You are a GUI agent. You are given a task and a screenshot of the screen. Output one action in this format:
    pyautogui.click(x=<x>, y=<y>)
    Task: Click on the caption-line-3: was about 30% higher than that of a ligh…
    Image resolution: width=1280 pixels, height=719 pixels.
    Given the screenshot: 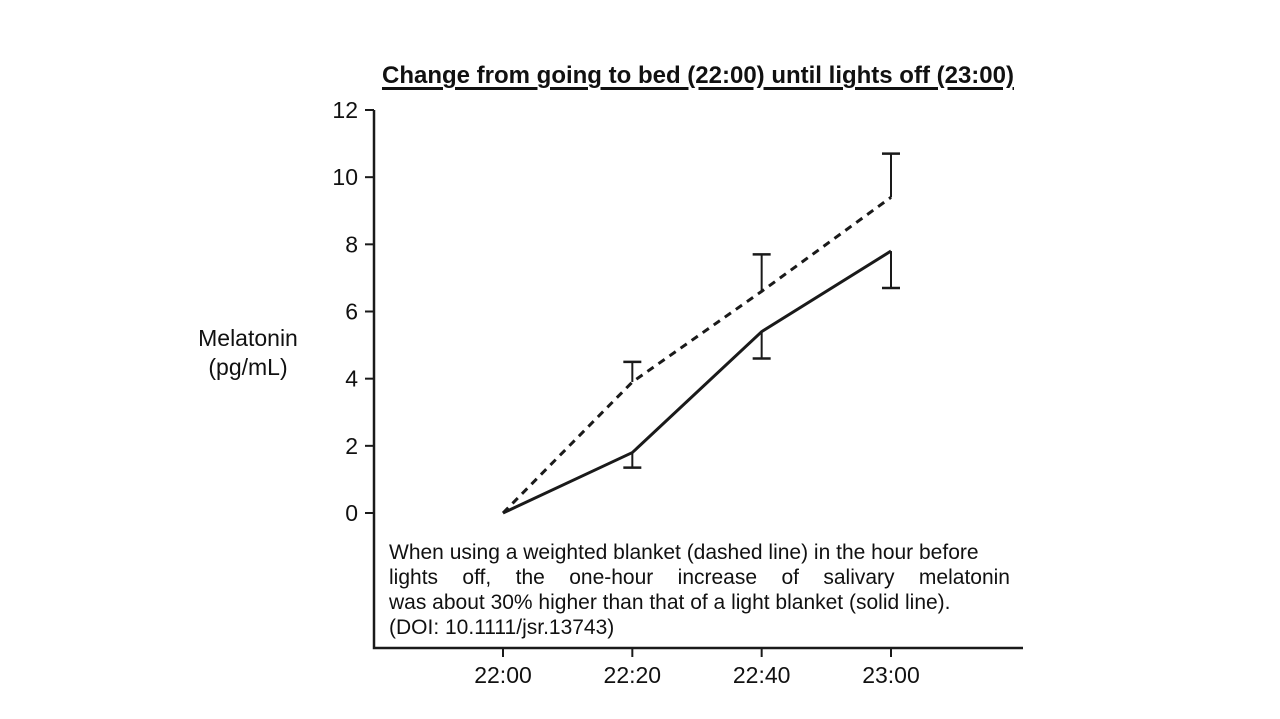 What is the action you would take?
    pyautogui.click(x=670, y=602)
    